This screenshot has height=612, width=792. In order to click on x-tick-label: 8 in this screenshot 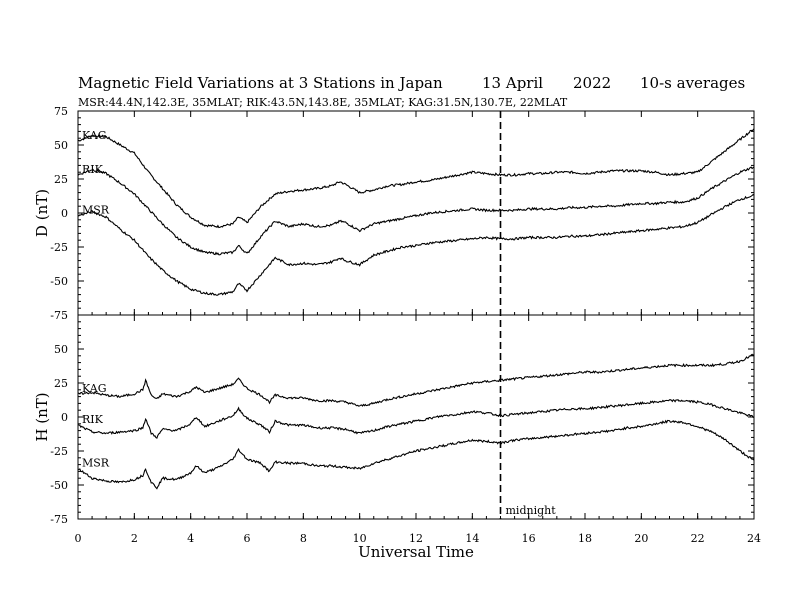, I will do `click(303, 538)`.